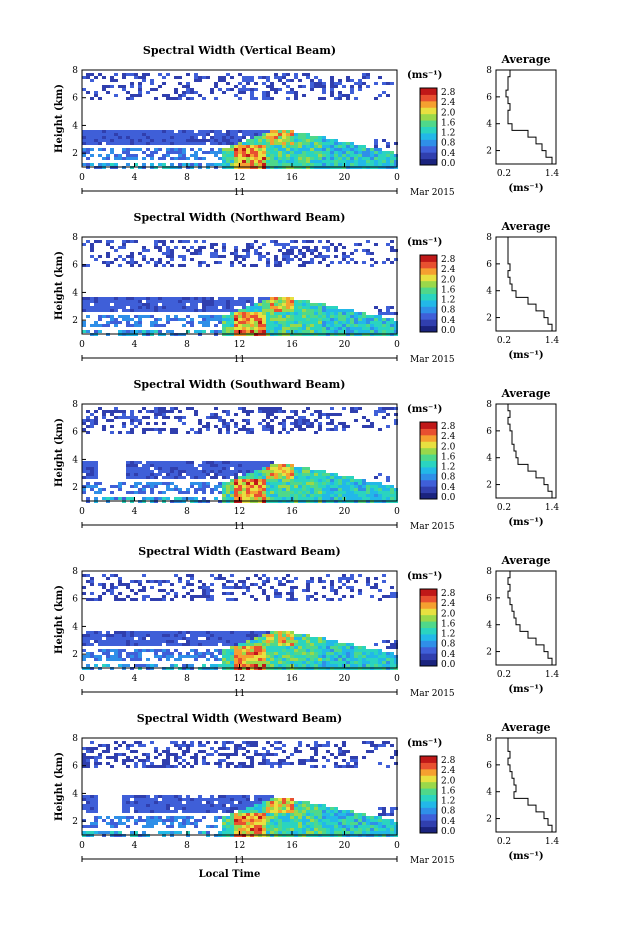  Describe the element at coordinates (75, 126) in the screenshot. I see `y-tick-label: 4` at that location.